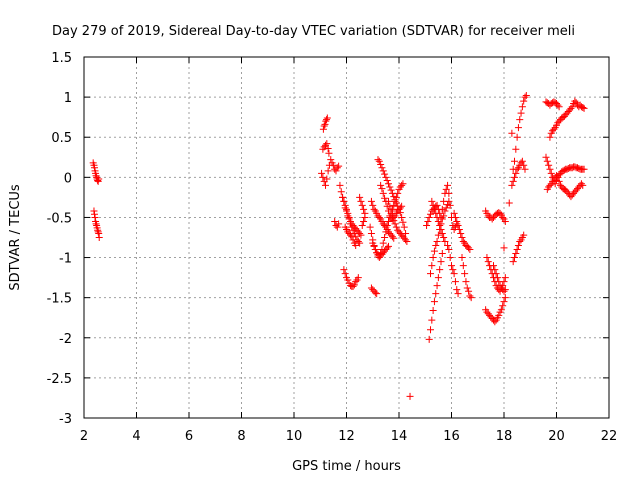  What do you see at coordinates (65, 339) in the screenshot?
I see `y-tick-label: -2` at bounding box center [65, 339].